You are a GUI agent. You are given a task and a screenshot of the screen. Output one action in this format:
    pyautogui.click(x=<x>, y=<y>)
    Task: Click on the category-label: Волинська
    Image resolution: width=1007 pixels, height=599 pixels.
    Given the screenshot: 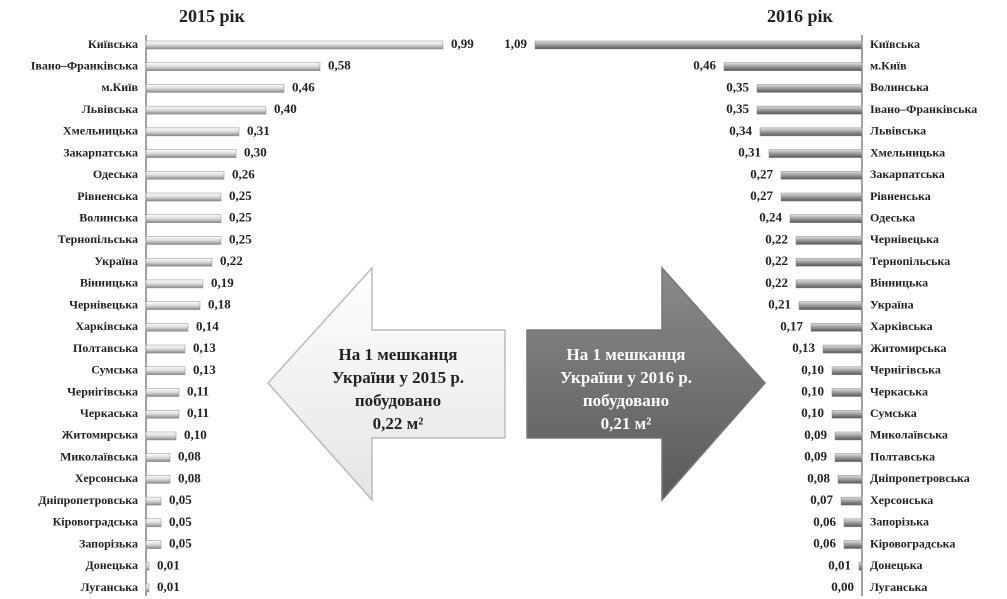 What is the action you would take?
    pyautogui.click(x=899, y=87)
    